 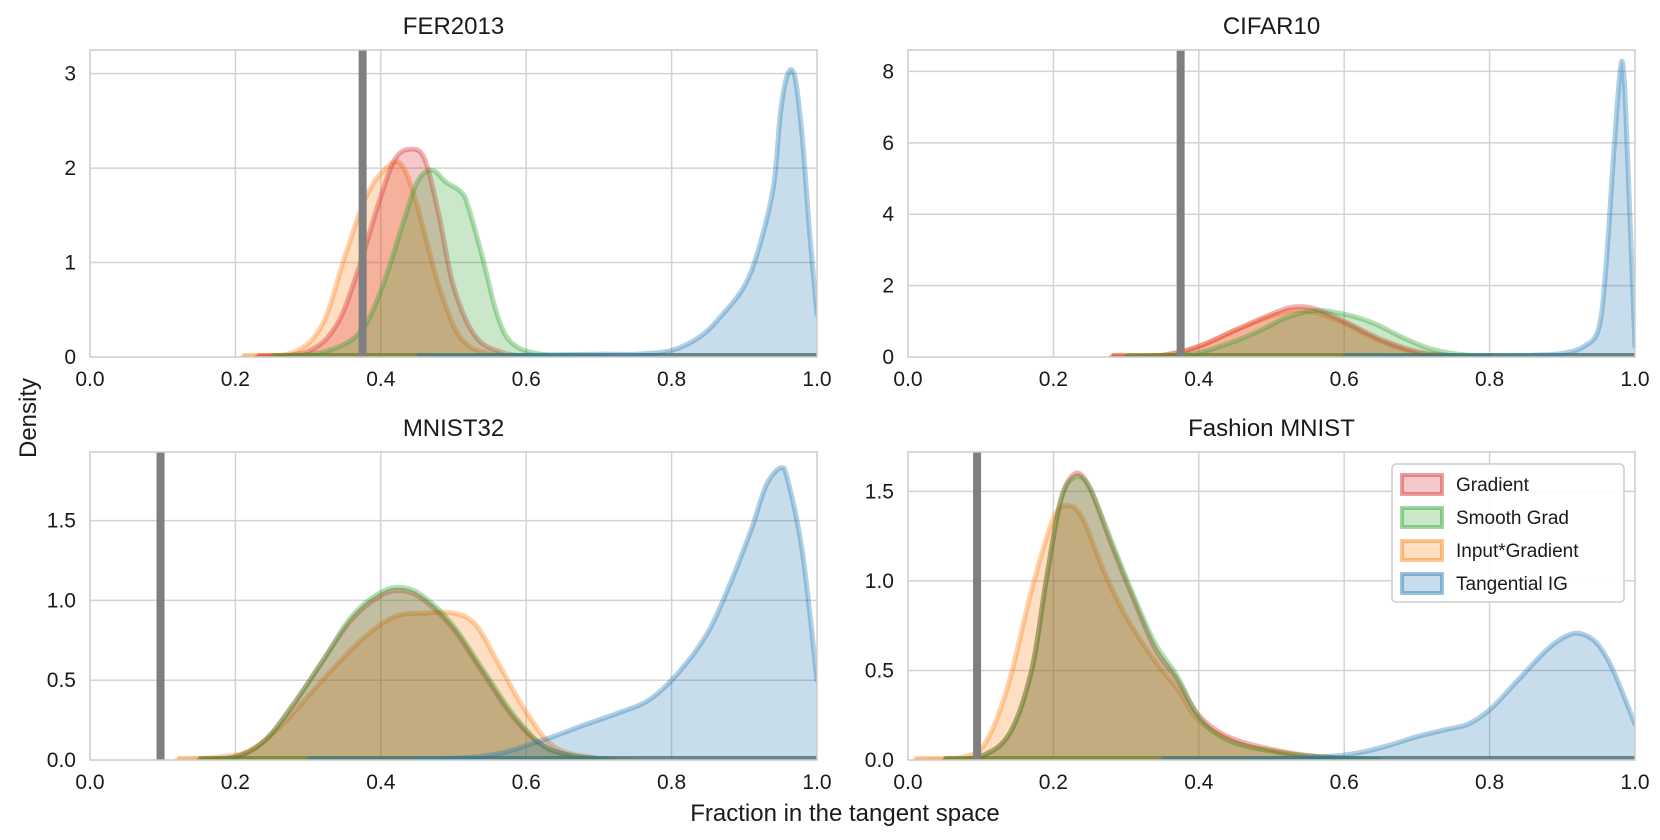 What do you see at coordinates (1512, 518) in the screenshot?
I see `legend-label: Smooth Grad` at bounding box center [1512, 518].